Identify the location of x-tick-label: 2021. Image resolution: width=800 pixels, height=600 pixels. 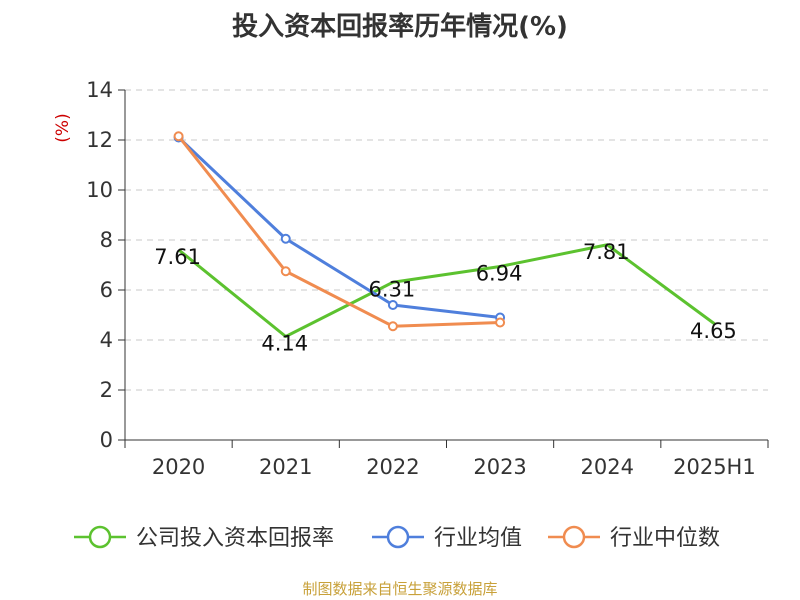
(285, 467).